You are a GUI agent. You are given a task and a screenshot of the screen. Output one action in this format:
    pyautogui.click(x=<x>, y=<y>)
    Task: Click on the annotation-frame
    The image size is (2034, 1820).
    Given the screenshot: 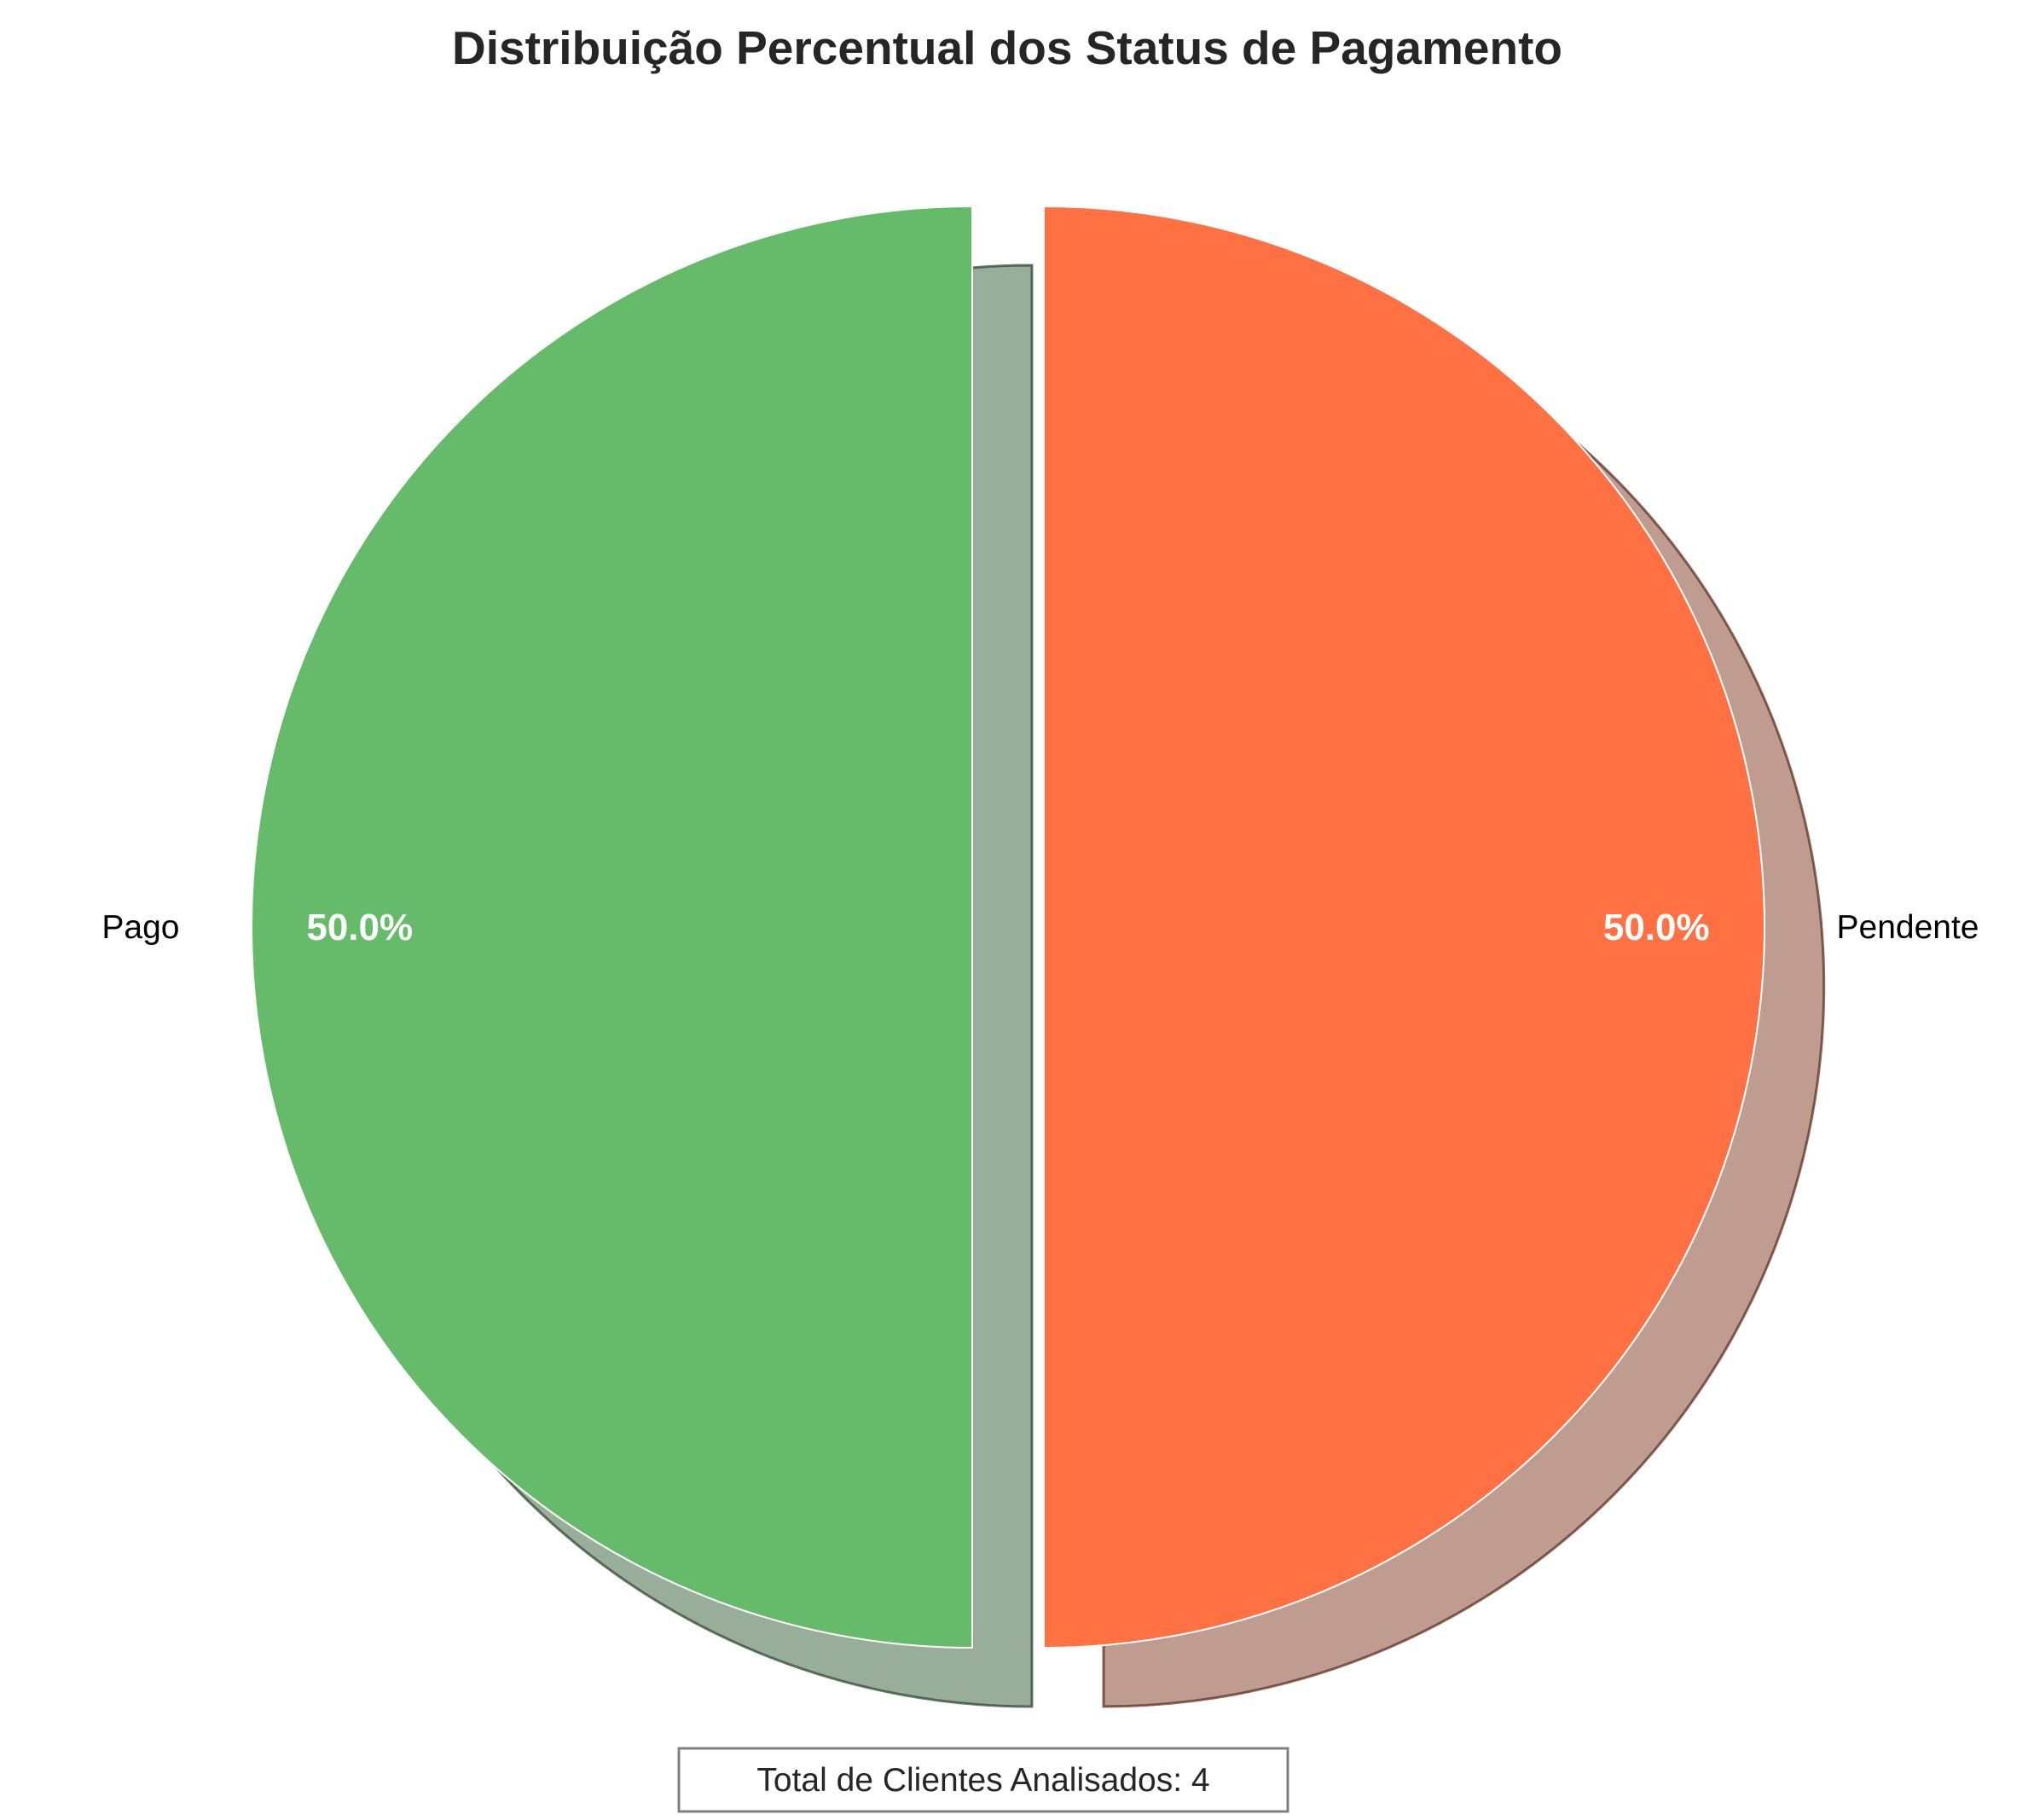 What is the action you would take?
    pyautogui.click(x=983, y=1780)
    